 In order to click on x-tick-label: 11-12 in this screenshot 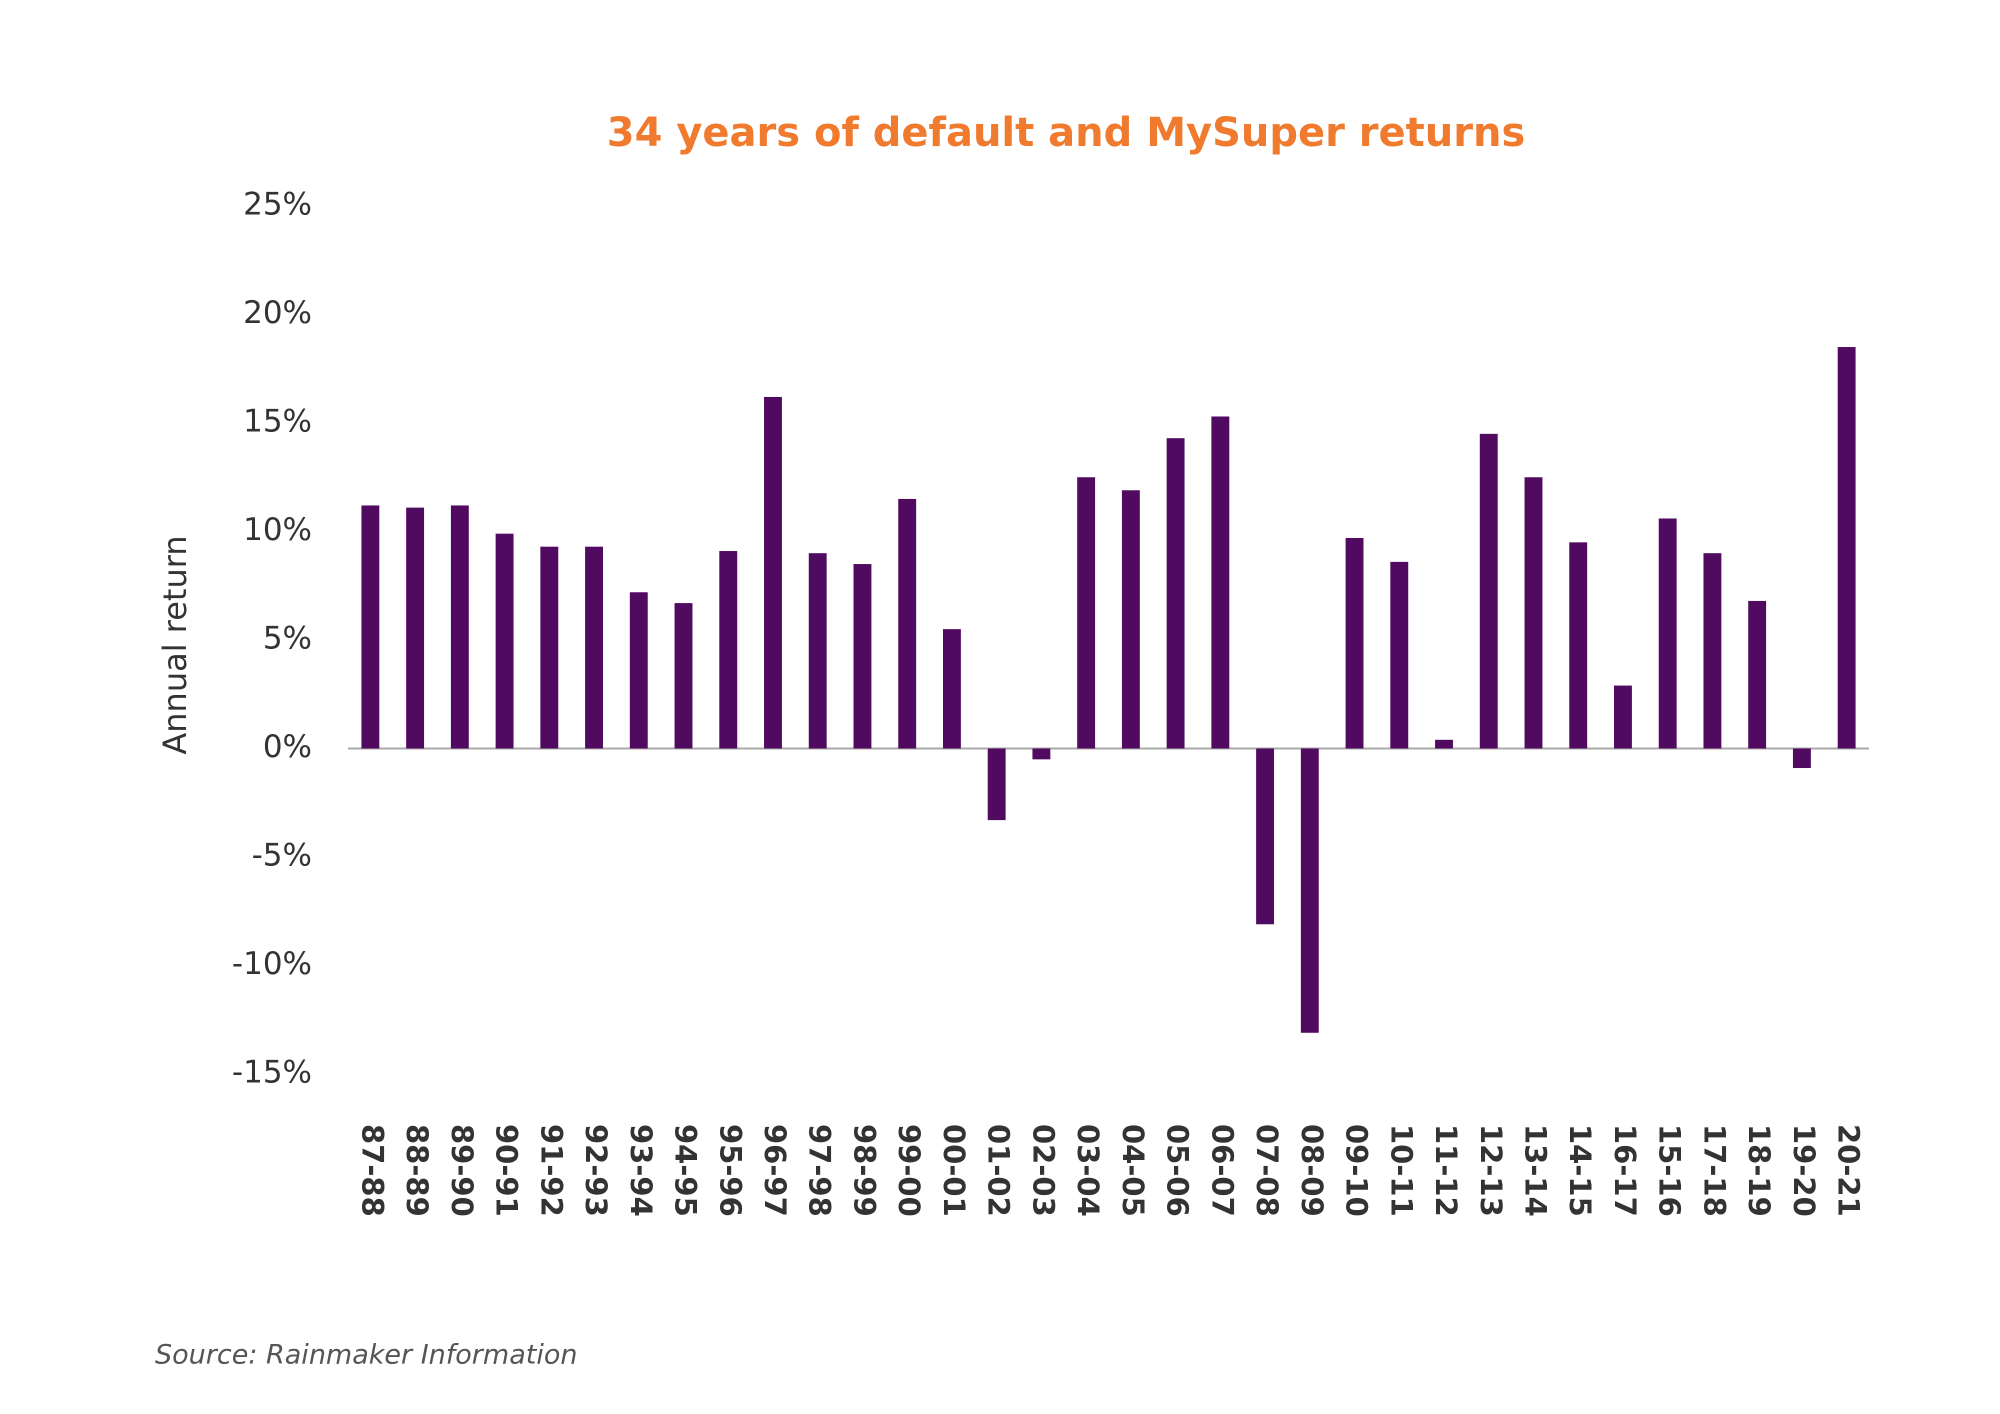, I will do `click(1446, 1170)`.